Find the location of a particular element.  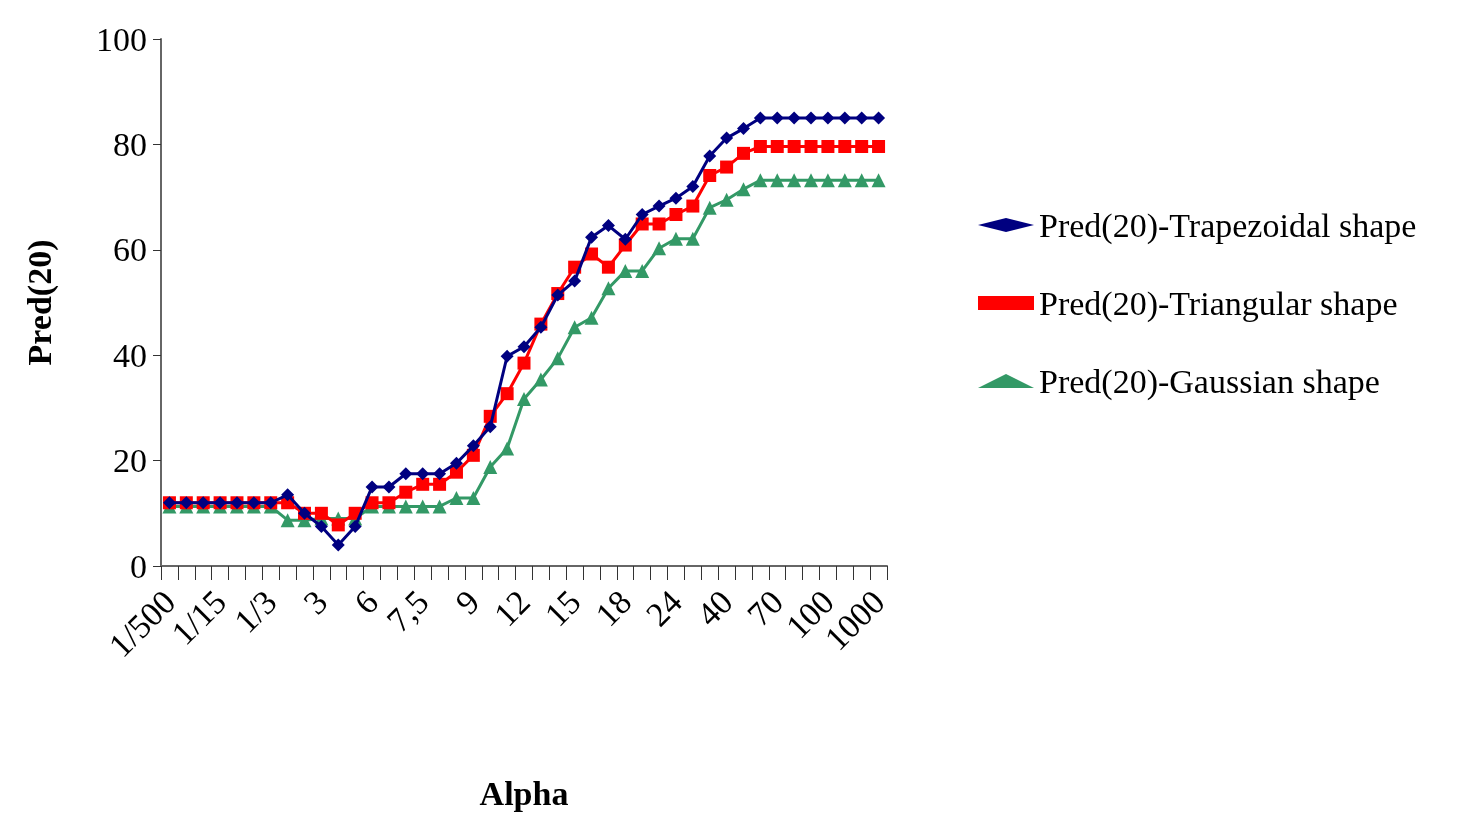

x-tick-label: 40 is located at coordinates (714, 608).